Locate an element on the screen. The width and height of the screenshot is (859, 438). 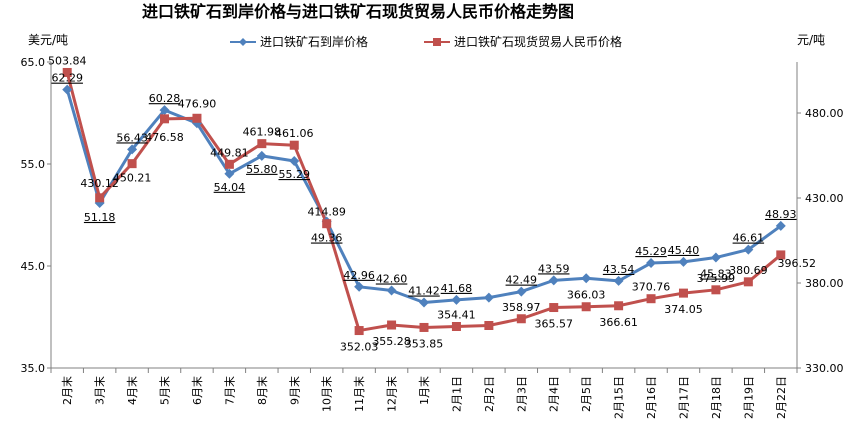
right-axis-unit: 元/吨 is located at coordinates (811, 40).